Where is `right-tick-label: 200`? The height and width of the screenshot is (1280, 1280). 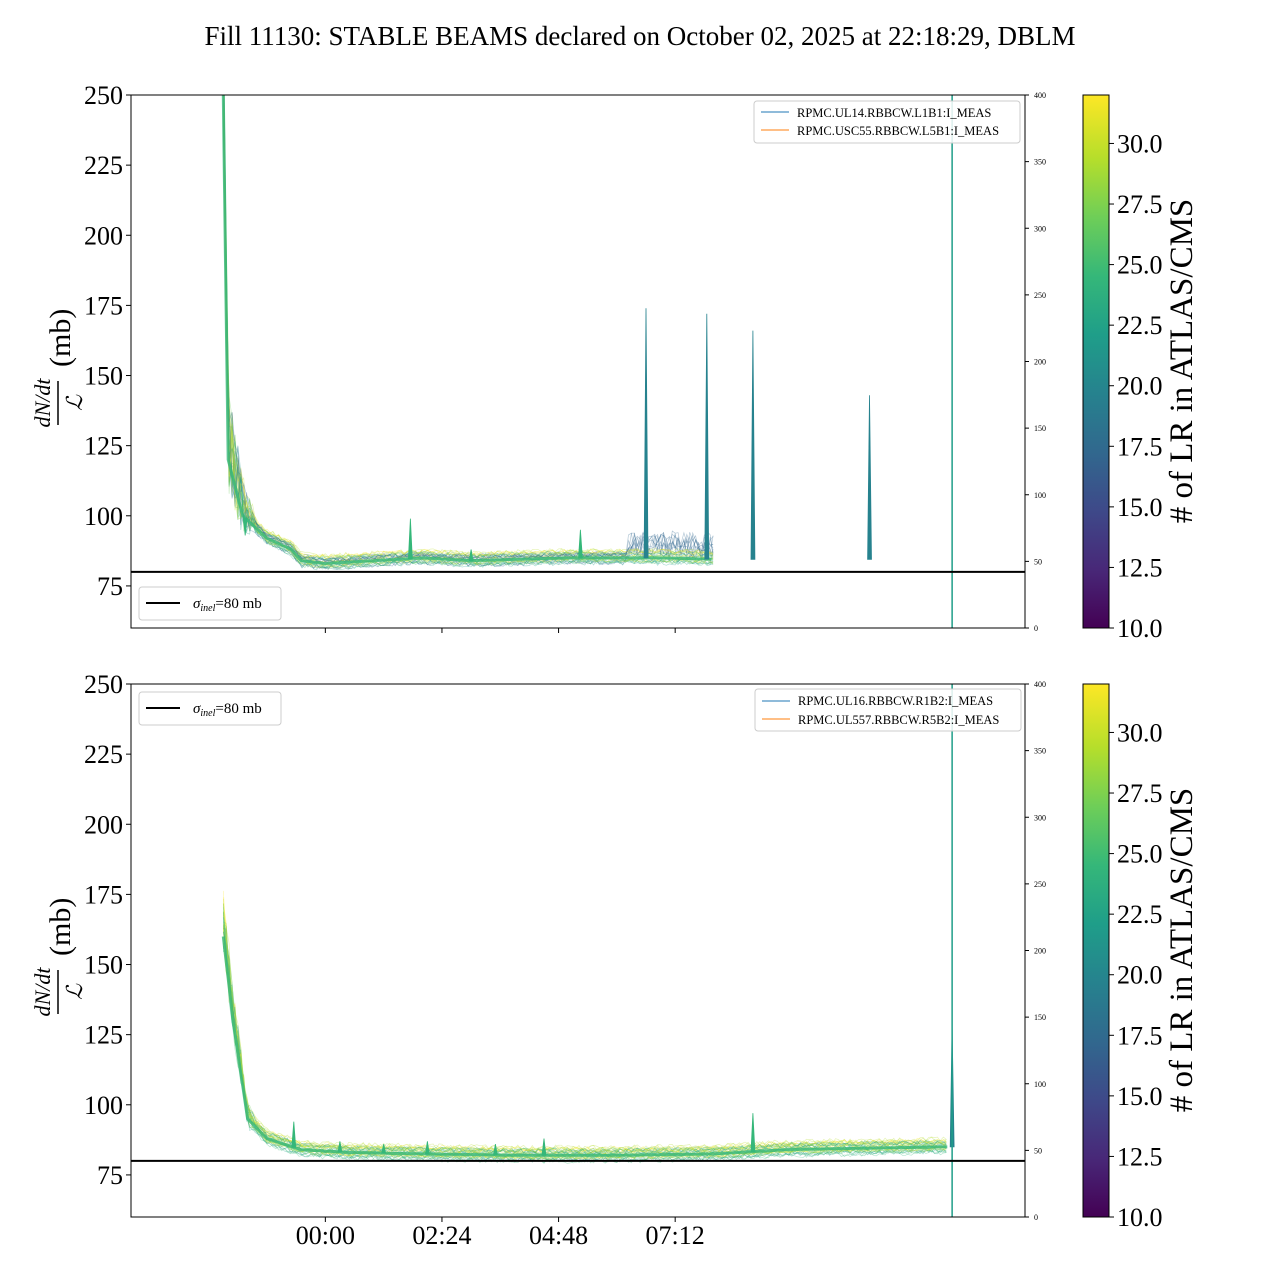 right-tick-label: 200 is located at coordinates (1040, 362).